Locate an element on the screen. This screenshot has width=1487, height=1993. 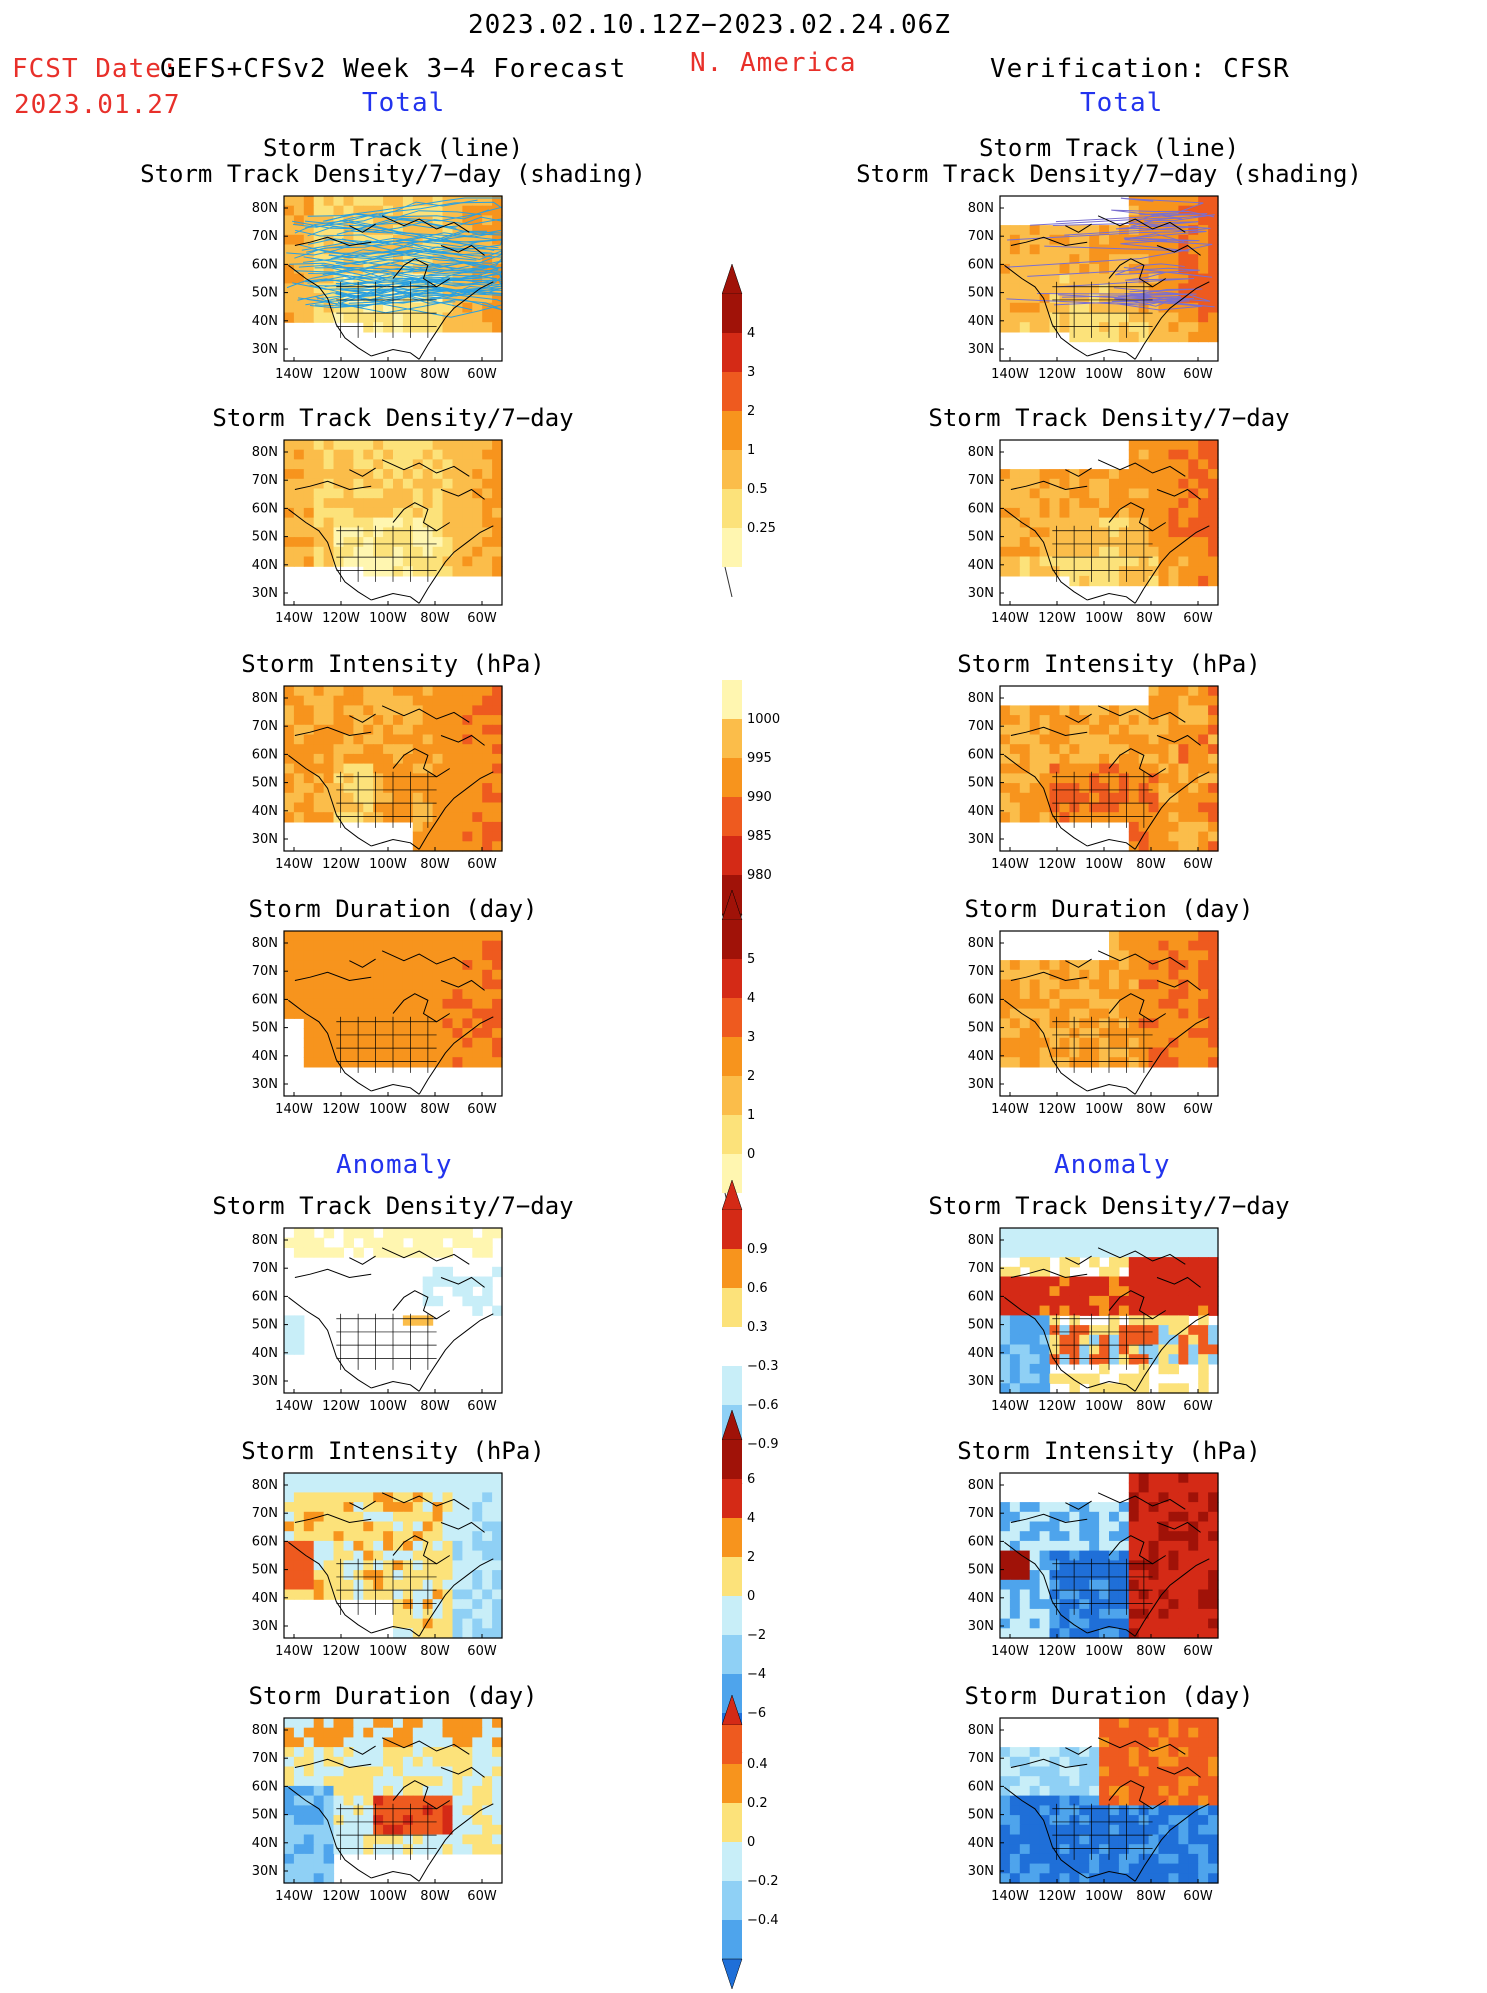
lat-label: 80N is located at coordinates (265, 452).